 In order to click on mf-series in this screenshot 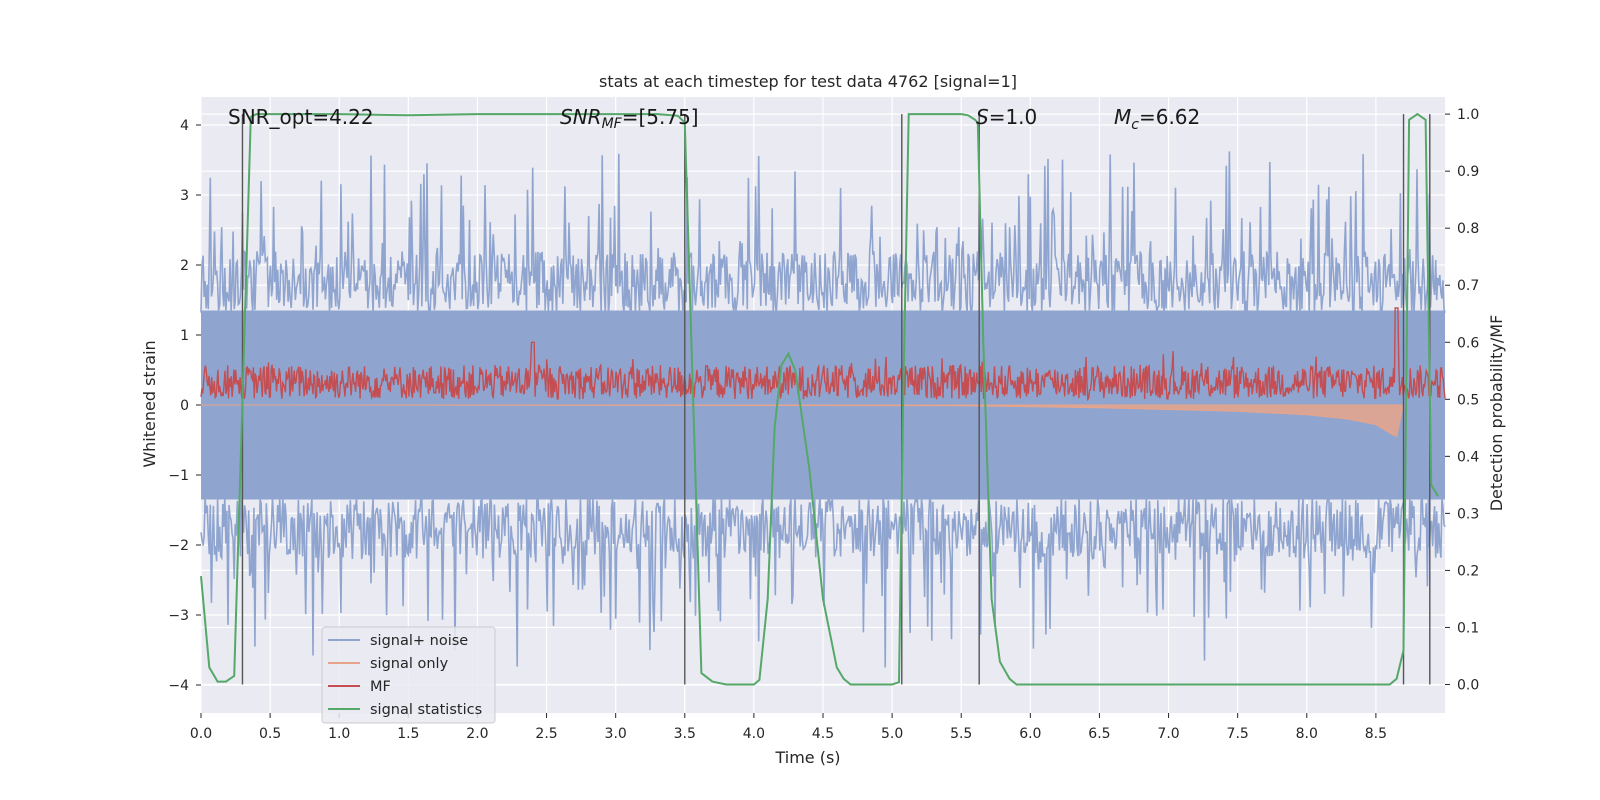, I will do `click(823, 354)`.